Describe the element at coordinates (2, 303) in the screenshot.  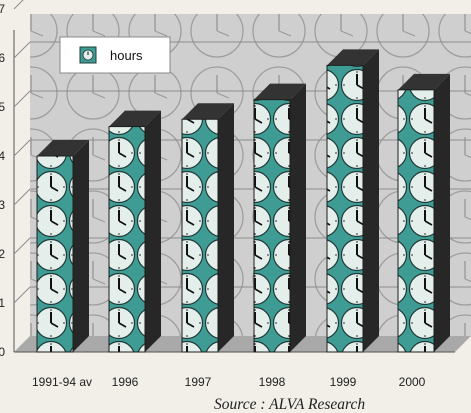
I see `y-tick-label: 1` at that location.